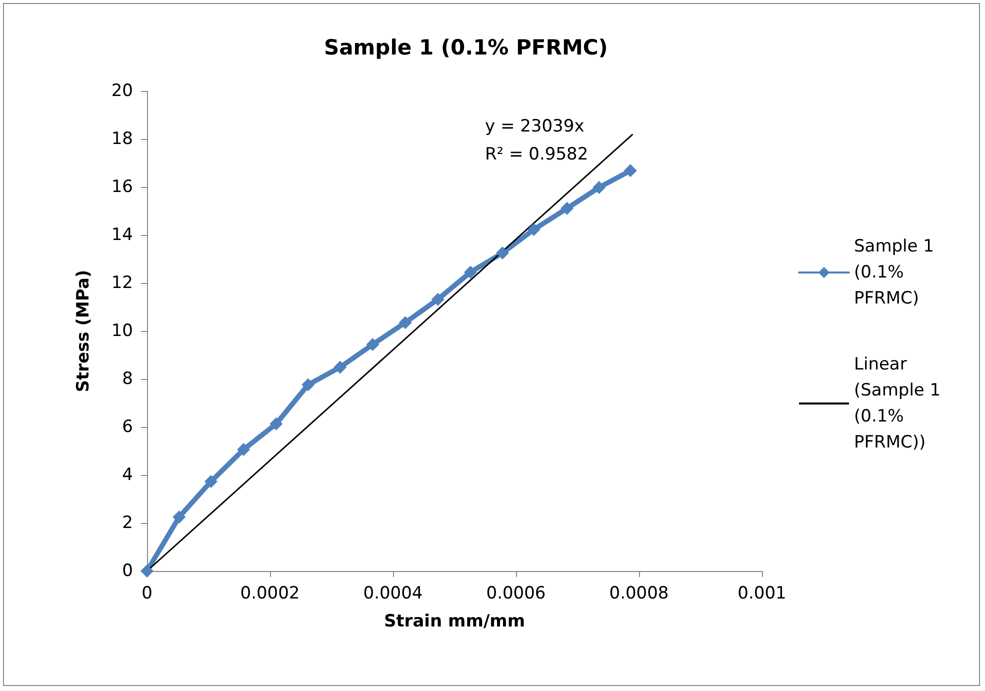  Describe the element at coordinates (127, 427) in the screenshot. I see `y-tick-label: 6` at that location.